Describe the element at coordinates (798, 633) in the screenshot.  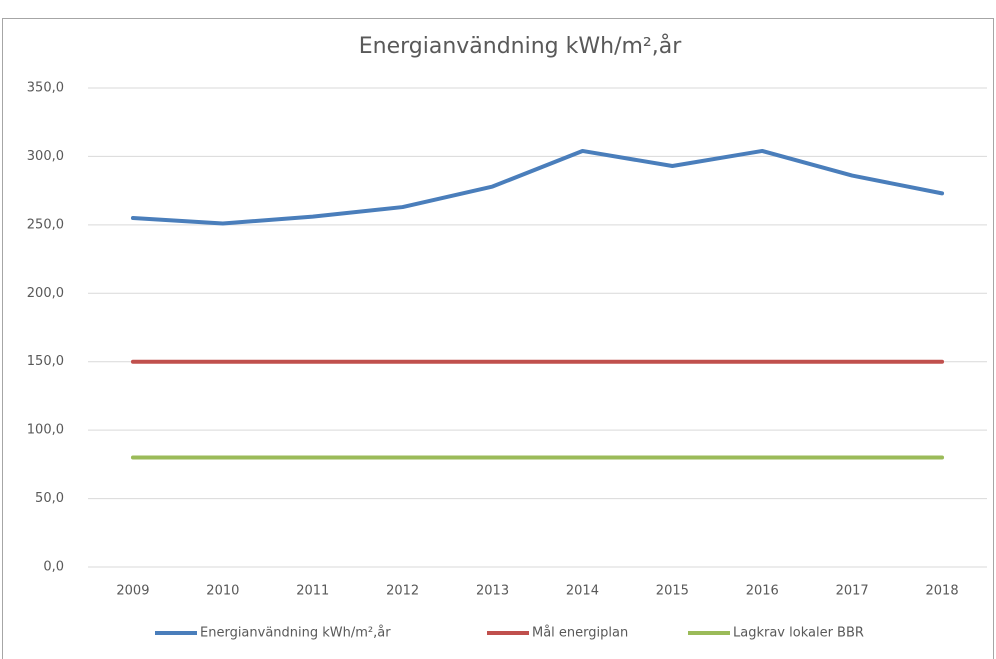
I see `legend-label: Lagkrav lokaler BBR` at that location.